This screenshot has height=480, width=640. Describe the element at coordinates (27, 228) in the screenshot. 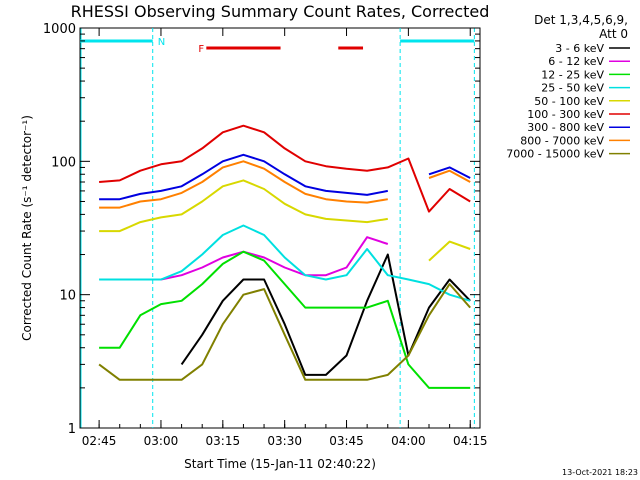

I see `y-axis-label: Corrected Count Rate (s⁻¹ detector⁻¹)` at that location.